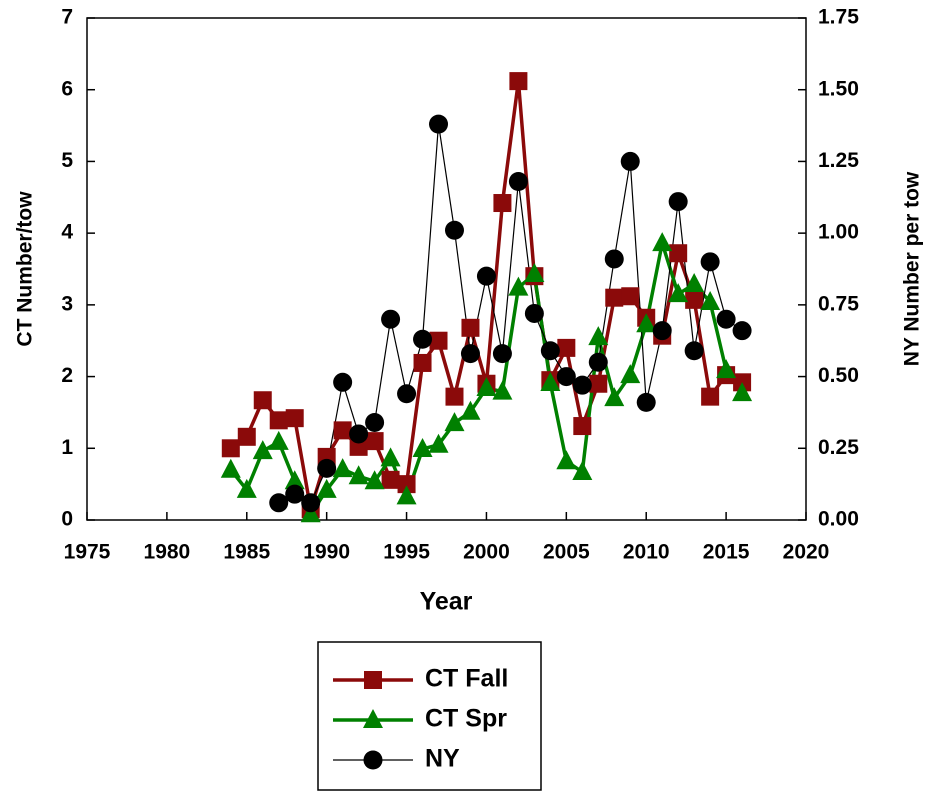 This screenshot has width=934, height=797. What do you see at coordinates (326, 552) in the screenshot?
I see `x-tick-label: 1990` at bounding box center [326, 552].